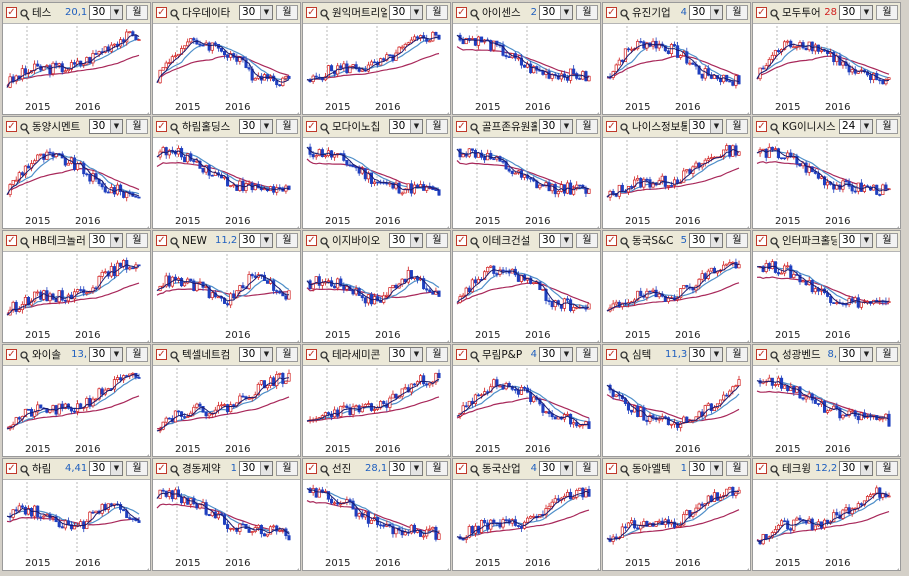 The height and width of the screenshot is (576, 909). What do you see at coordinates (359, 13) in the screenshot?
I see `stock-name: 원익머트리얼` at bounding box center [359, 13].